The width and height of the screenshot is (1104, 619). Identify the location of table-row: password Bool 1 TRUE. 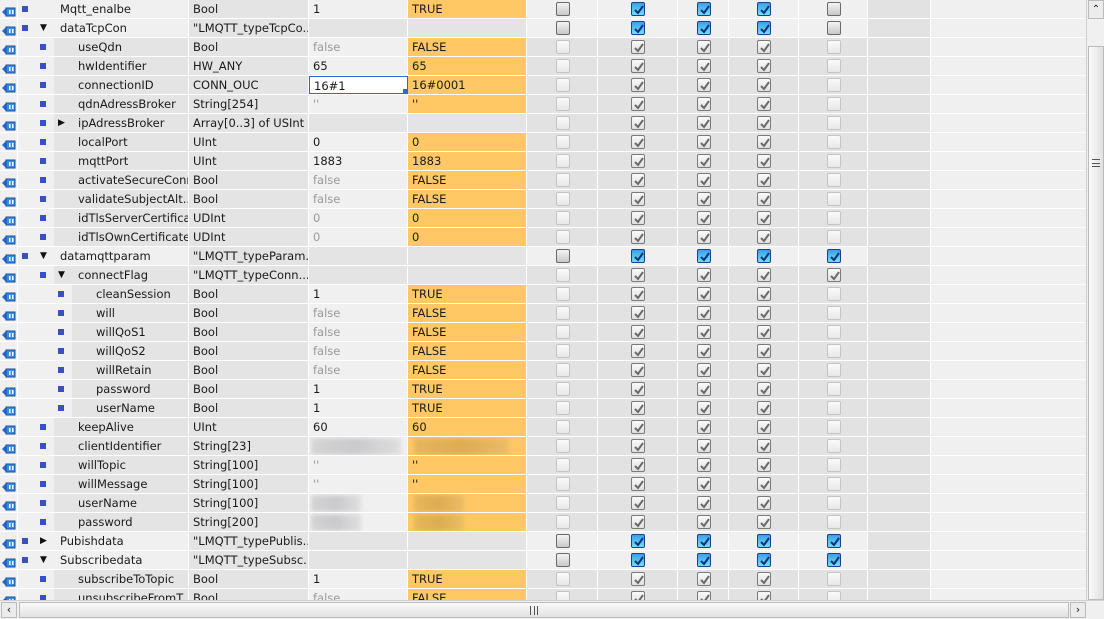
(543, 389).